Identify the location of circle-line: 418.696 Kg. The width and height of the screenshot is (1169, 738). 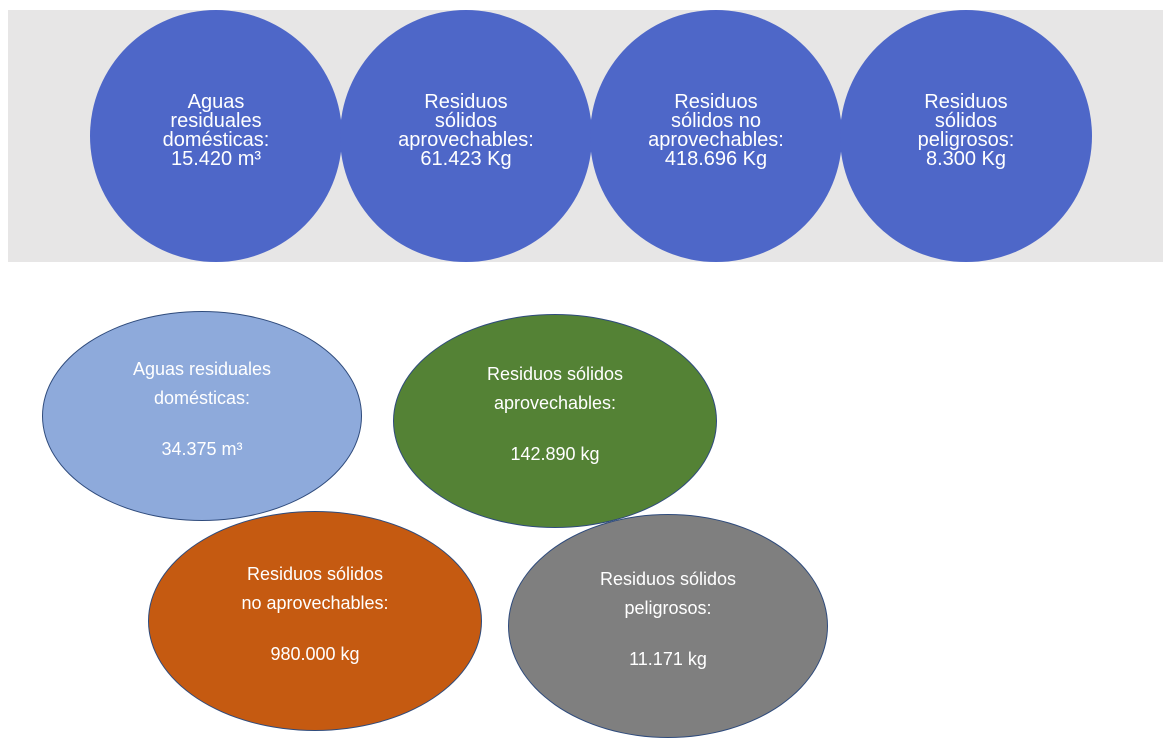
(716, 159).